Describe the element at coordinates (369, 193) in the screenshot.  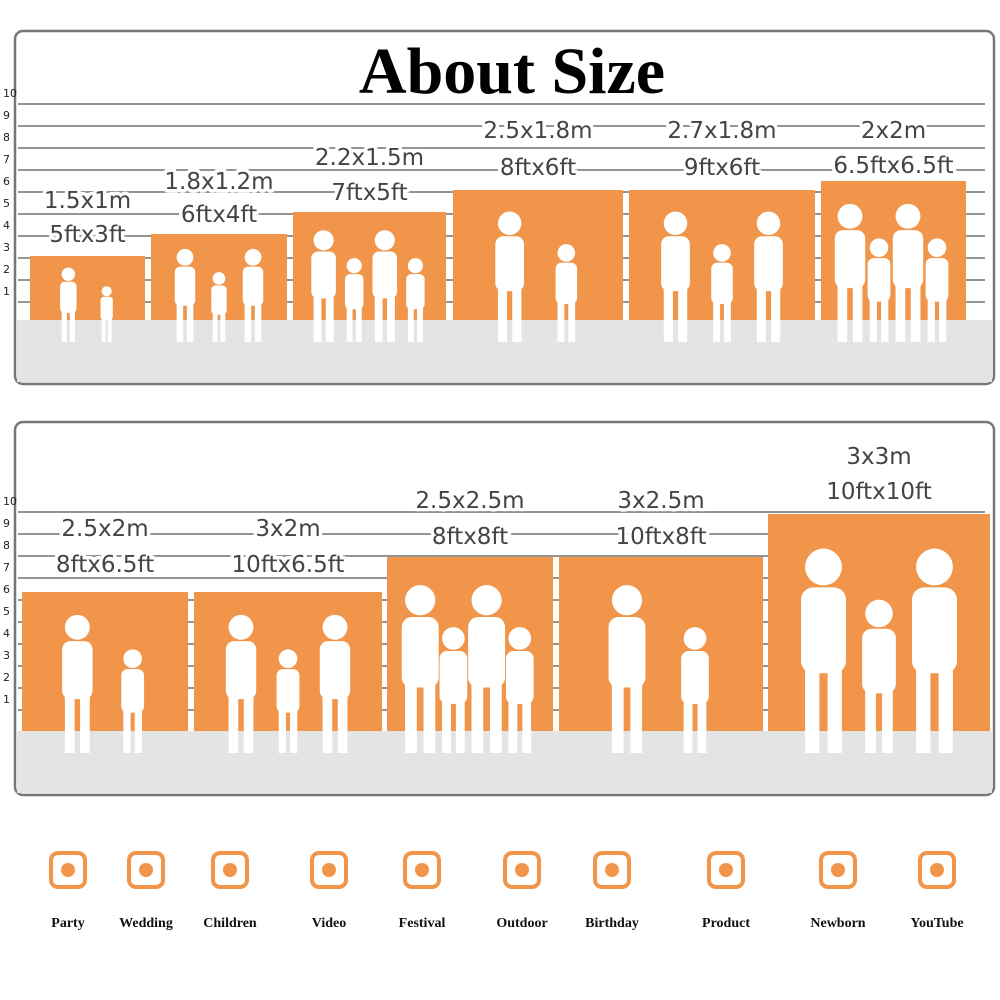
I see `size-imperial: 7ftx5ft` at that location.